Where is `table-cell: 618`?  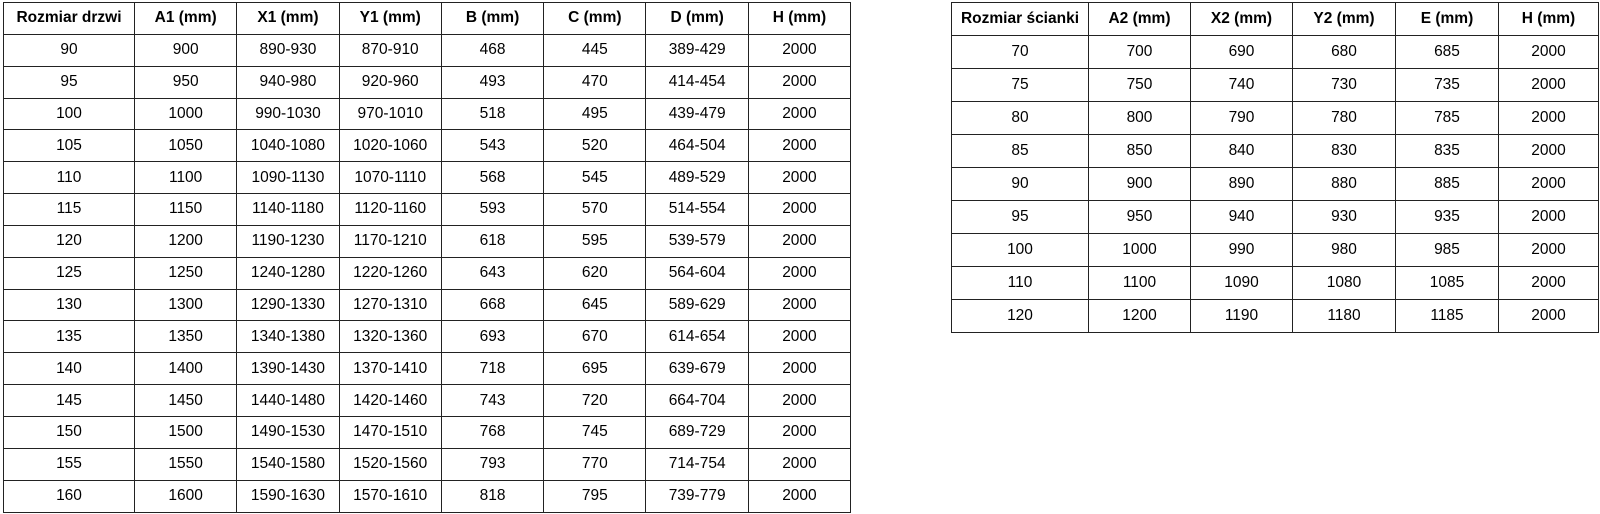 table-cell: 618 is located at coordinates (492, 241).